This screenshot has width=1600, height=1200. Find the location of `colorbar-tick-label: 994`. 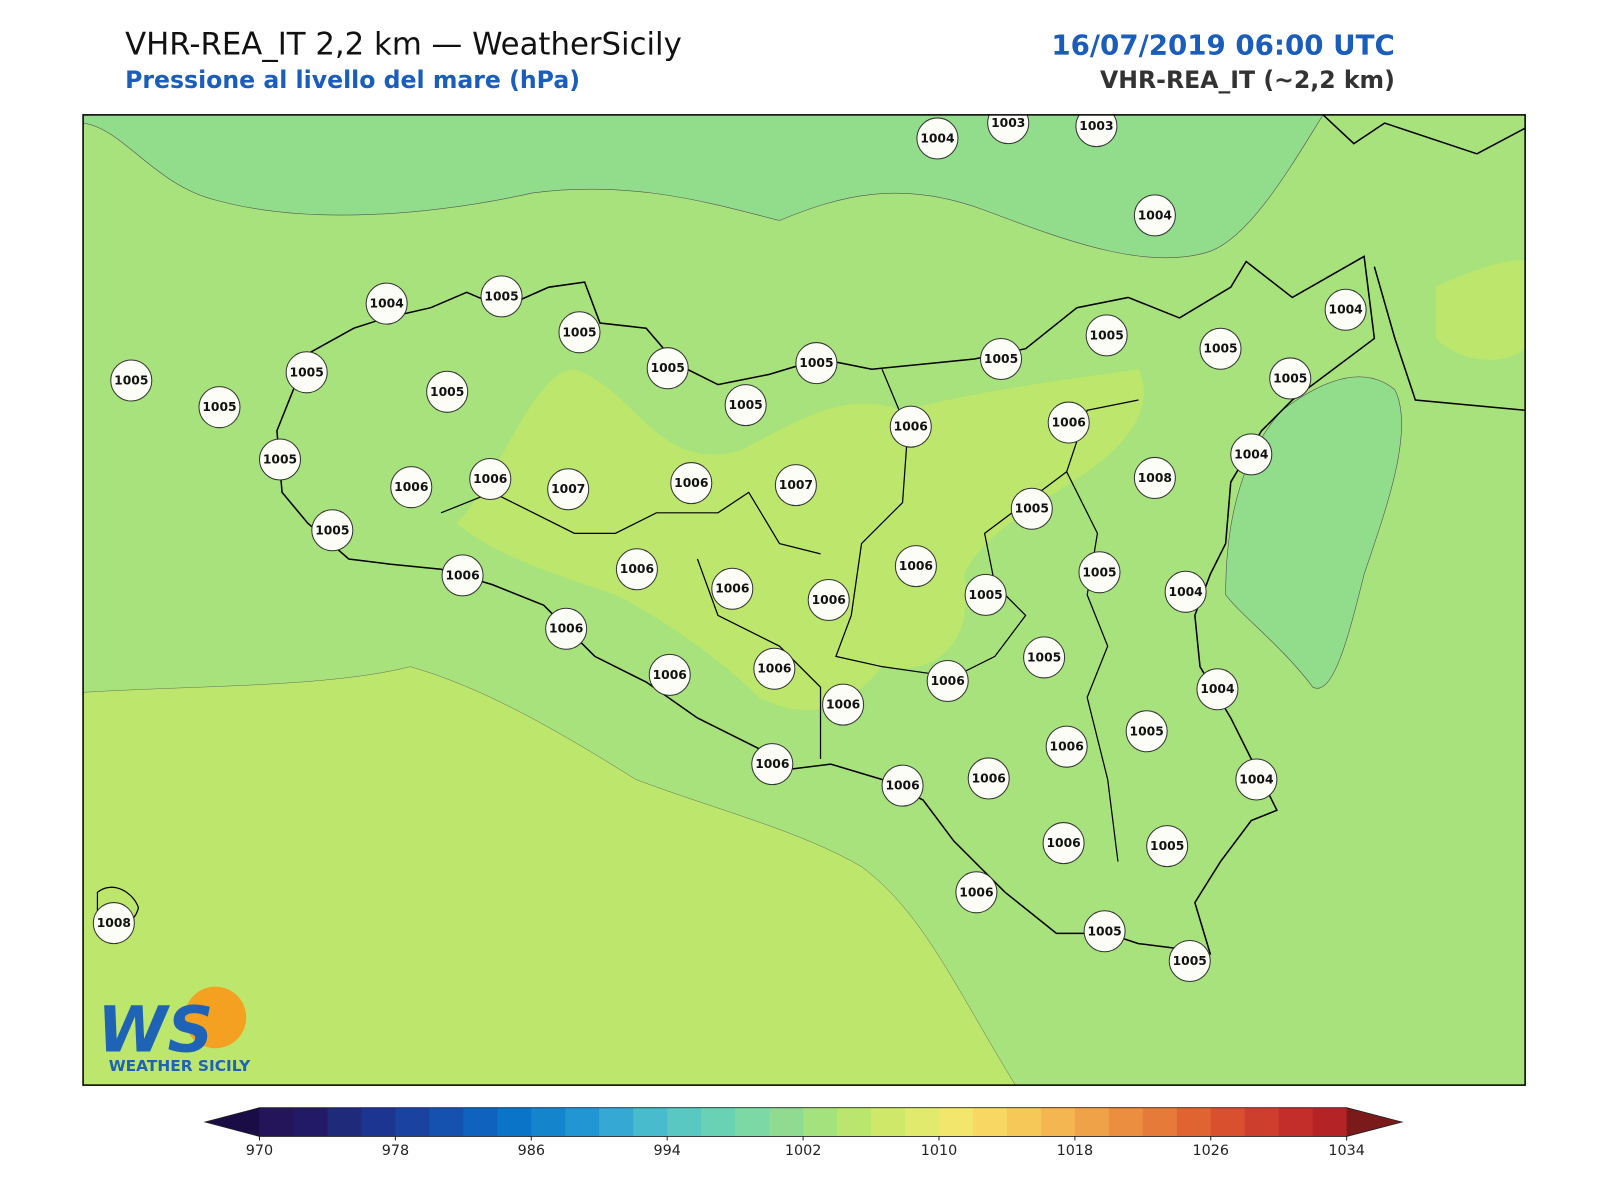

colorbar-tick-label: 994 is located at coordinates (666, 1151).